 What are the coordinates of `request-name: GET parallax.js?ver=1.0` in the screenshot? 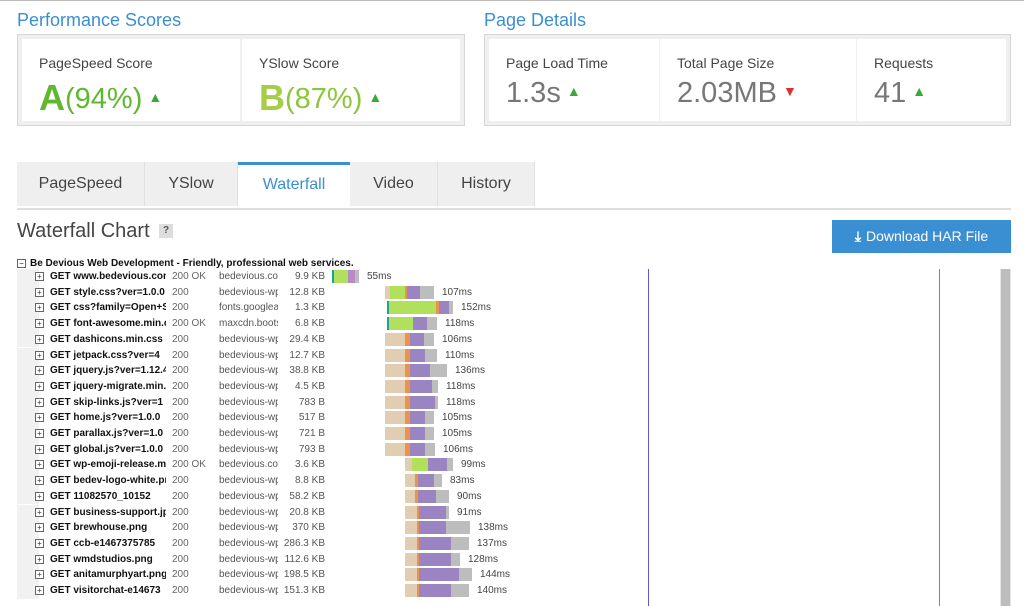 It's located at (107, 433).